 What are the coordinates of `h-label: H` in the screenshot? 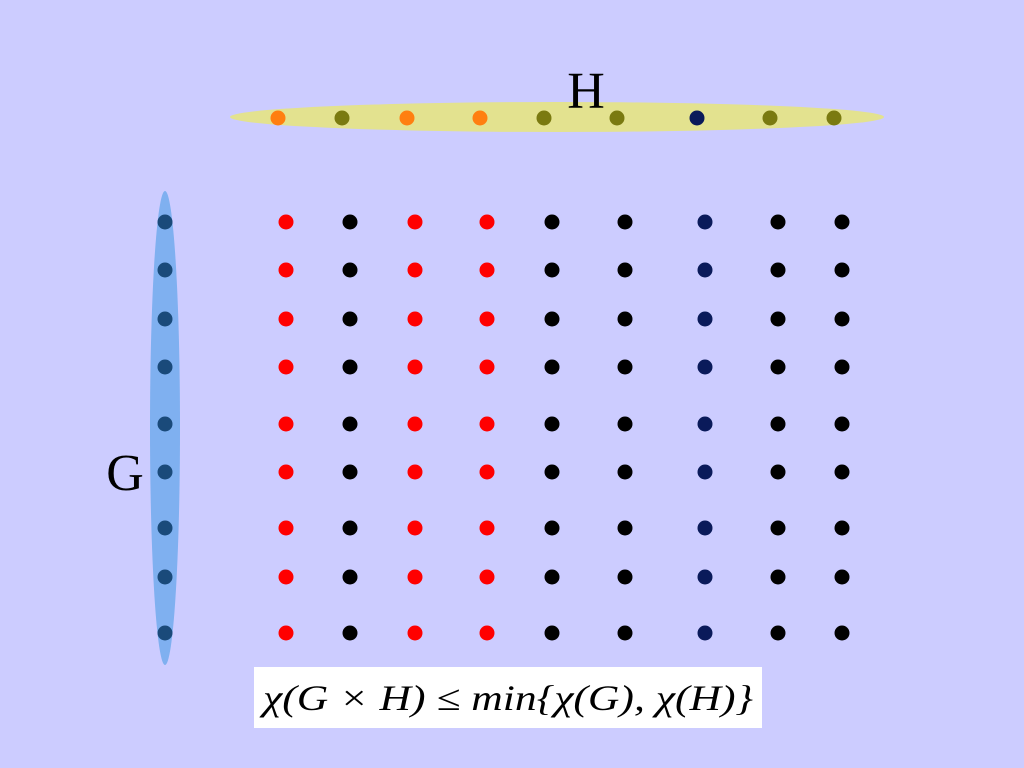 It's located at (586, 91).